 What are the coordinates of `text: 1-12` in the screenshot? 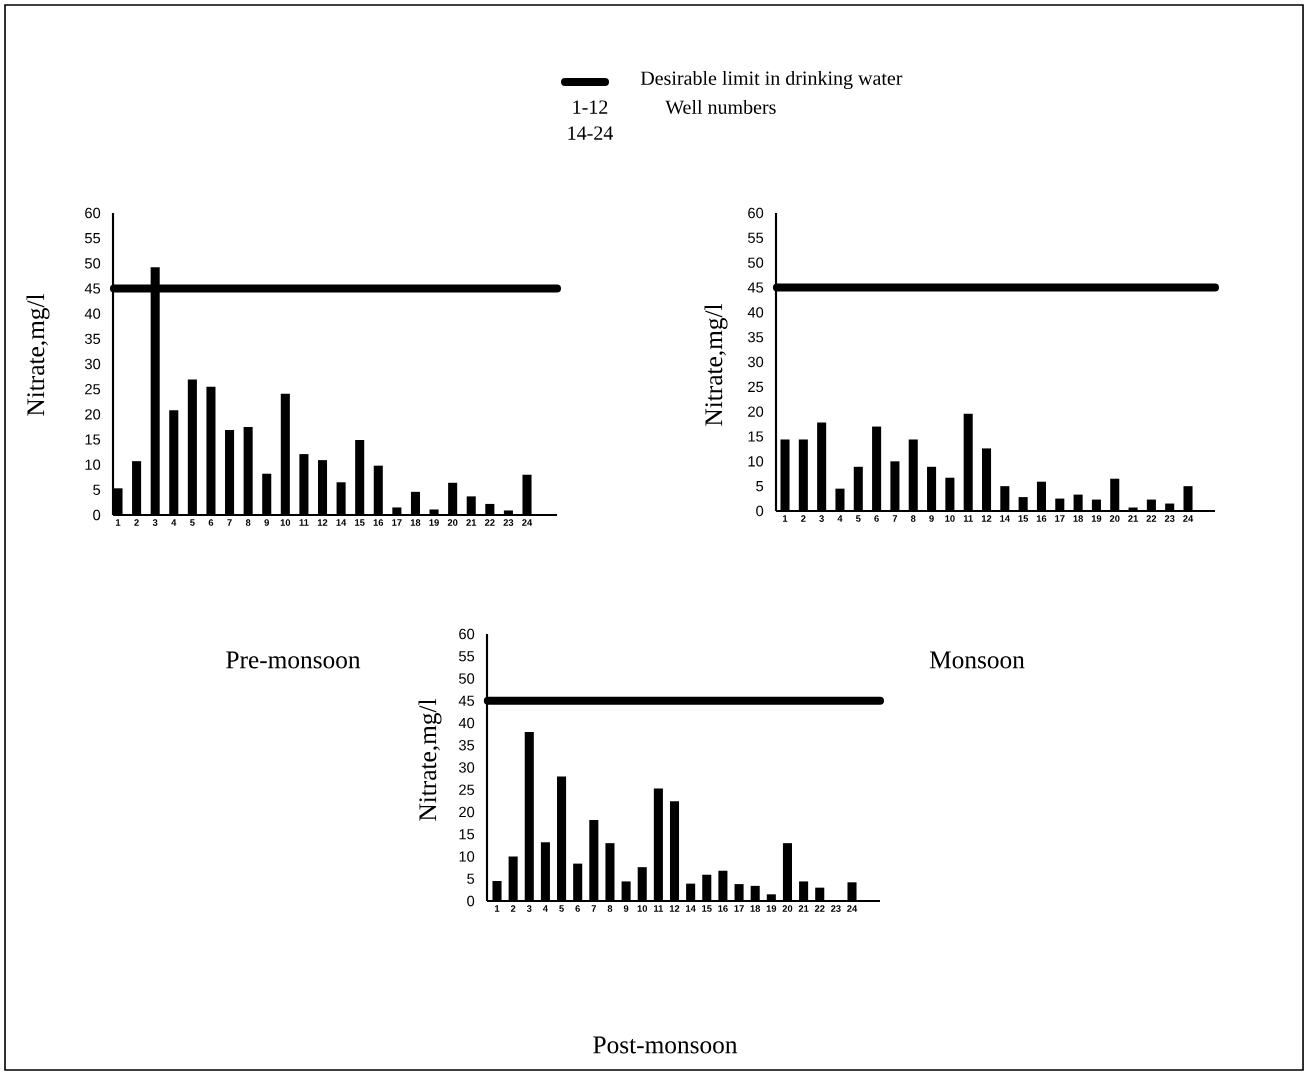 It's located at (590, 107).